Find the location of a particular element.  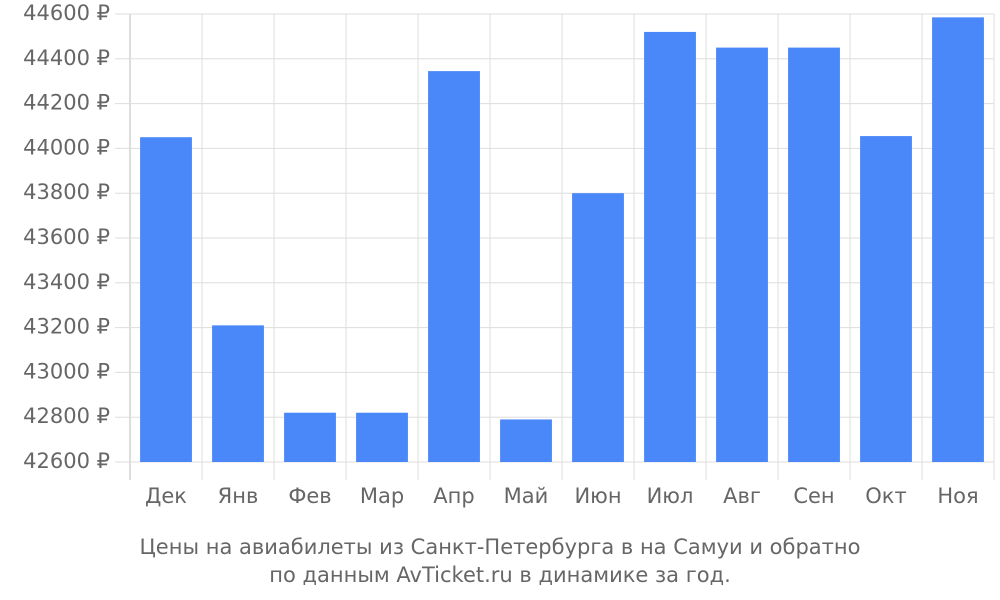

y-tick-label: 44200 ₽ is located at coordinates (66, 103).